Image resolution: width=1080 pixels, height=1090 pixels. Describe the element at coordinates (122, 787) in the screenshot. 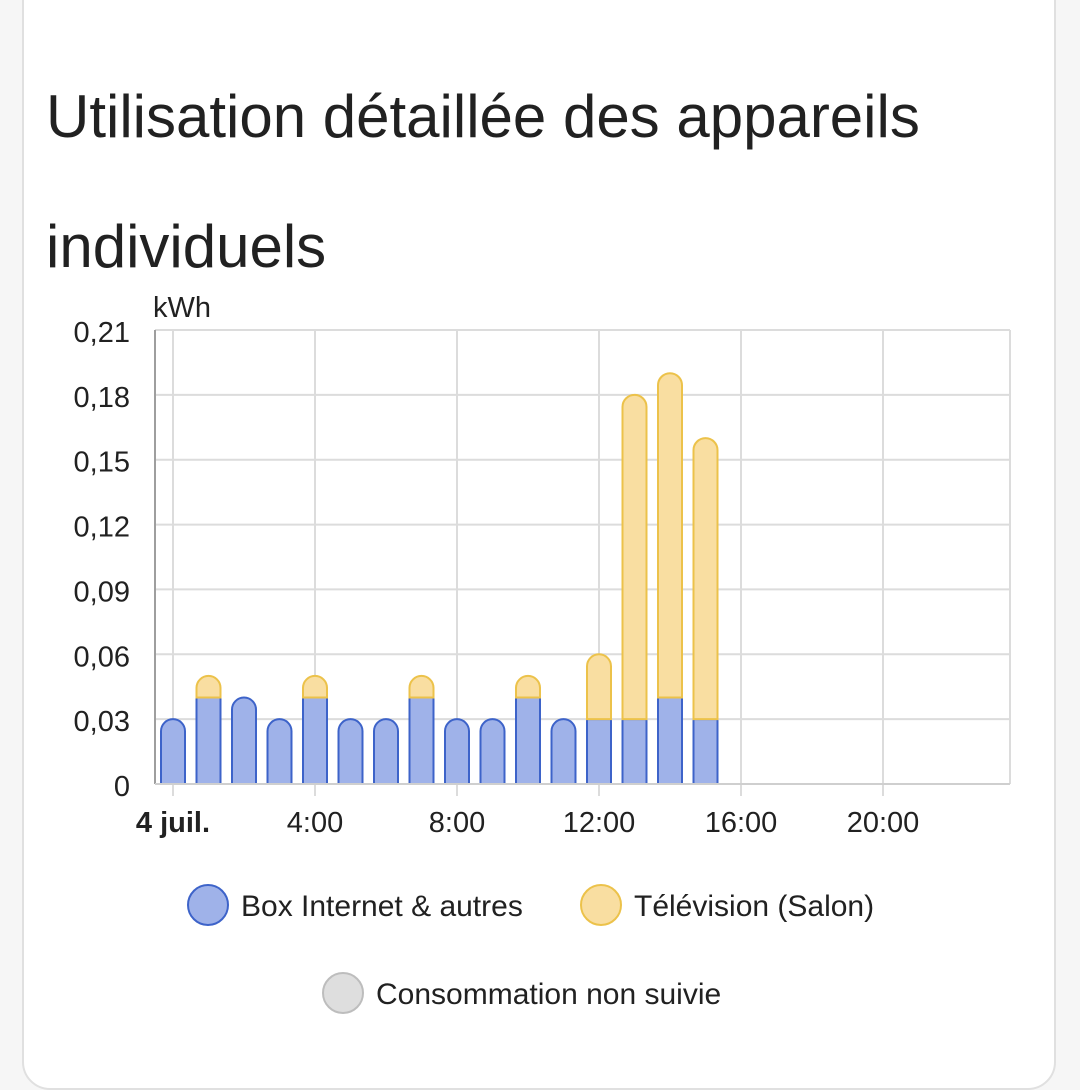

I see `y-tick-label: 0` at that location.